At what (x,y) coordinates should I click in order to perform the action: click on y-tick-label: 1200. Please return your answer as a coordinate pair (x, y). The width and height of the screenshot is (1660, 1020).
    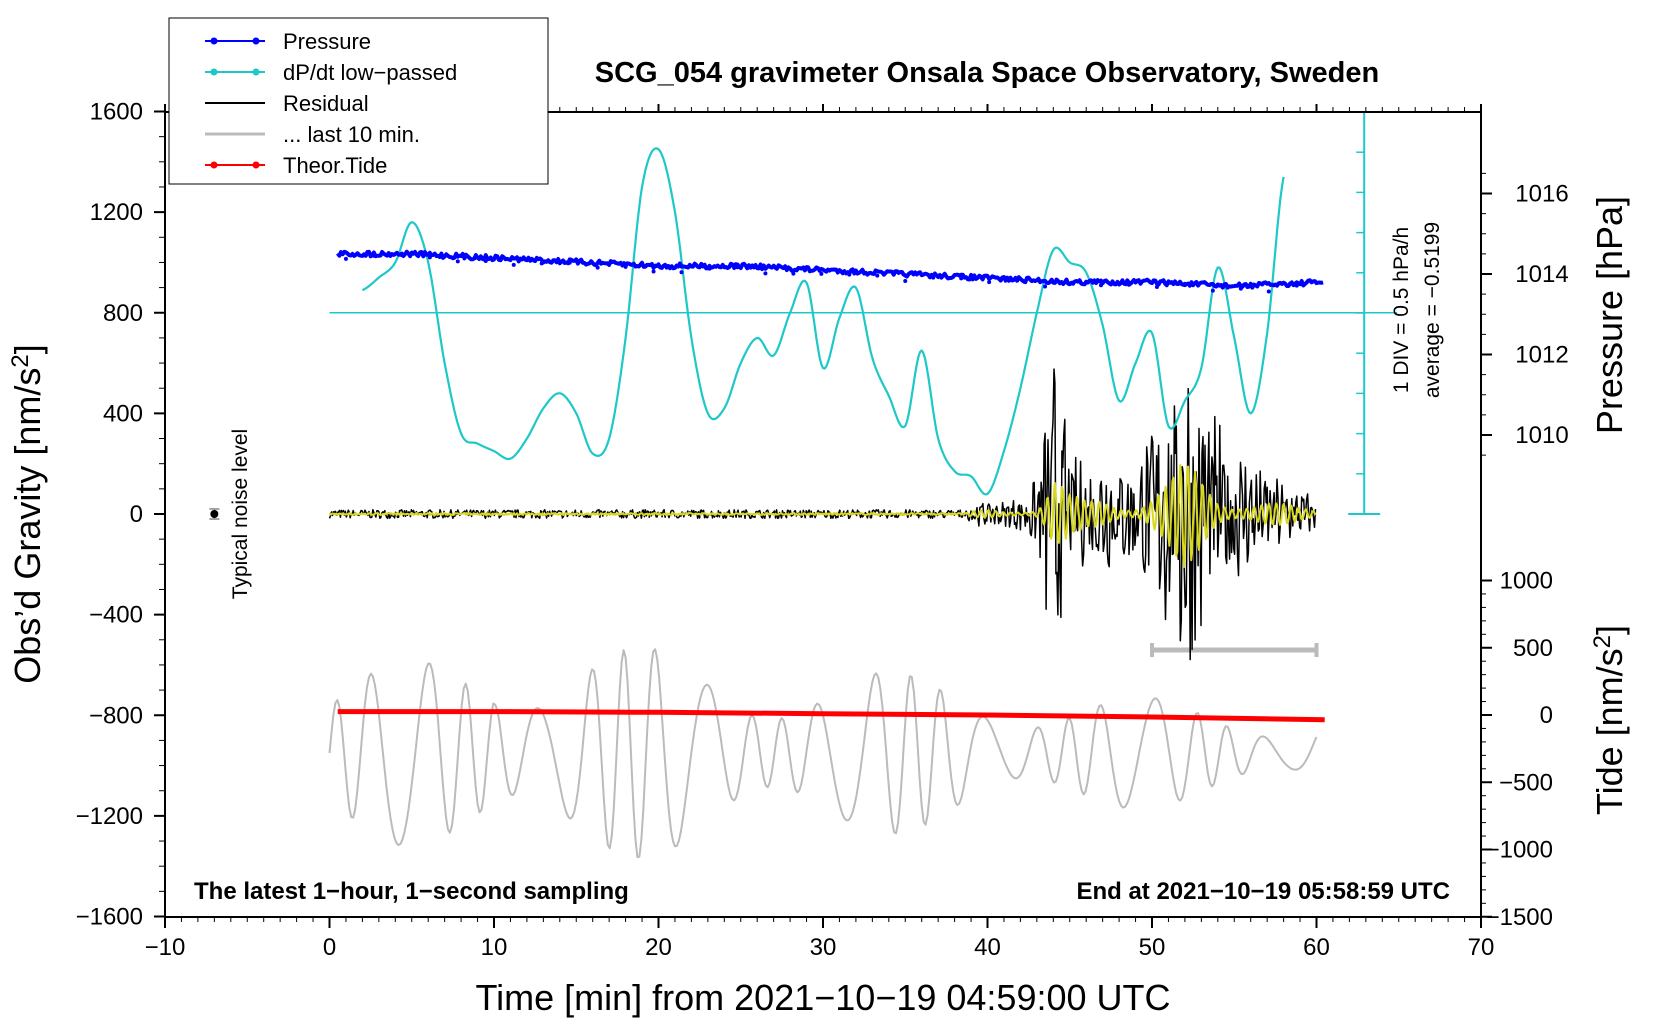
    Looking at the image, I should click on (116, 212).